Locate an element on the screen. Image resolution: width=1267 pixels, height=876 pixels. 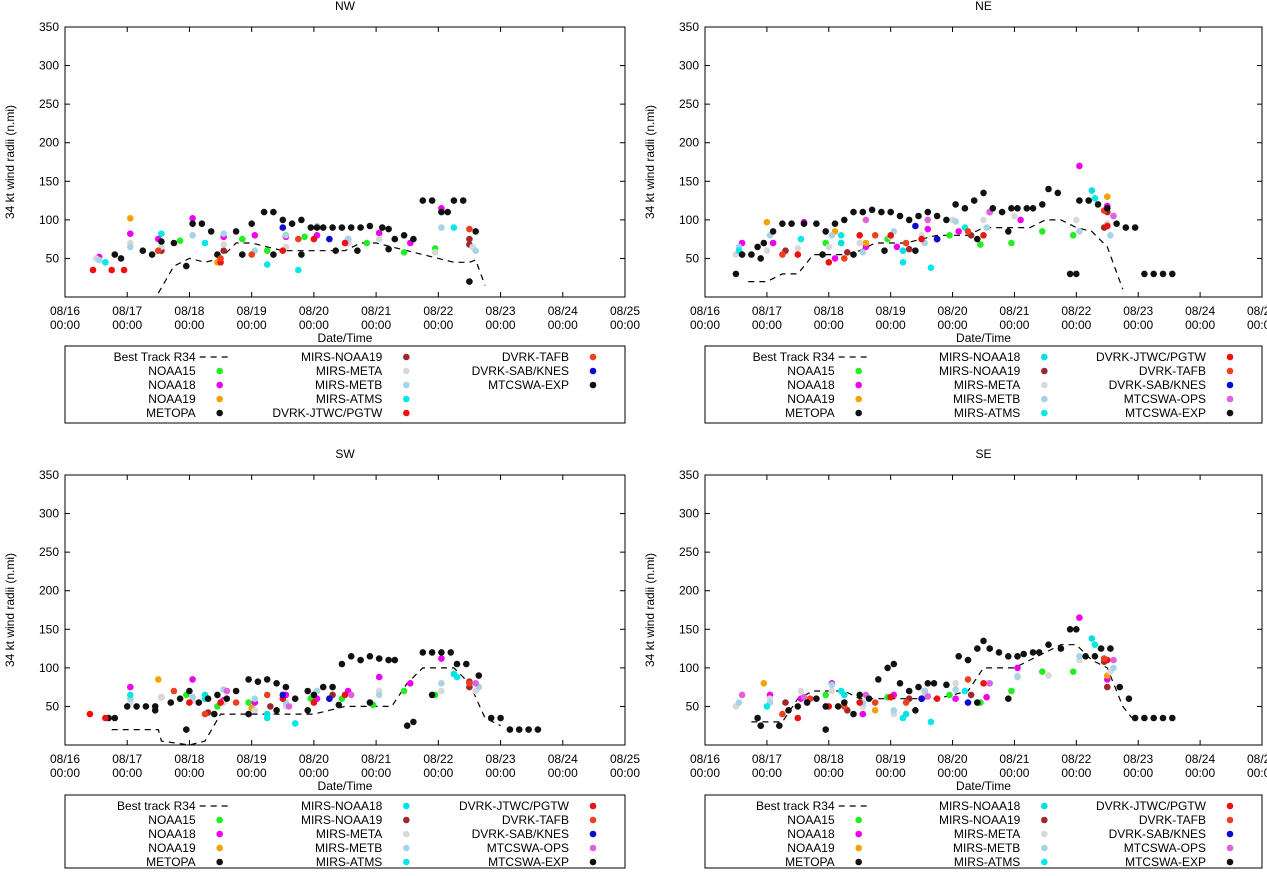
x-tick-label: 08/22 00:00 is located at coordinates (438, 766).